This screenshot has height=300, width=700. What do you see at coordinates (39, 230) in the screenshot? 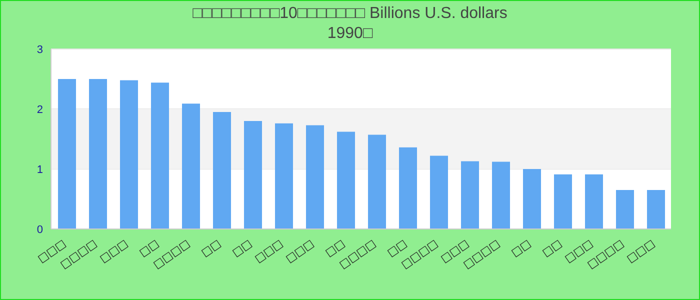
I see `y-tick-label: 0` at bounding box center [39, 230].